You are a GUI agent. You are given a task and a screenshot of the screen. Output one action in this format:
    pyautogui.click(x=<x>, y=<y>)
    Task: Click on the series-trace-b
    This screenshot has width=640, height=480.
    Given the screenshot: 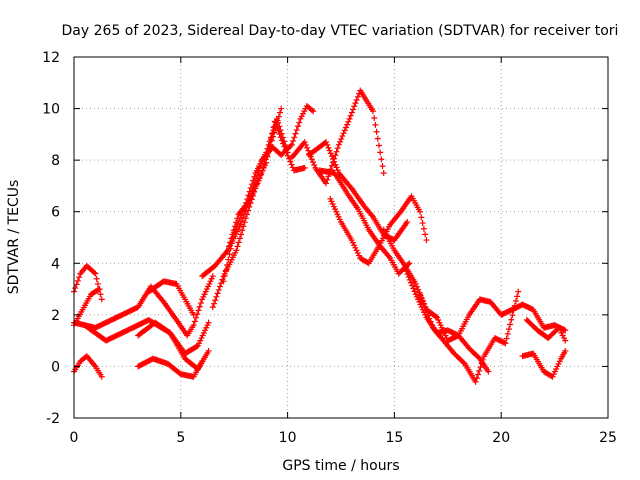 What is the action you would take?
    pyautogui.click(x=87, y=307)
    